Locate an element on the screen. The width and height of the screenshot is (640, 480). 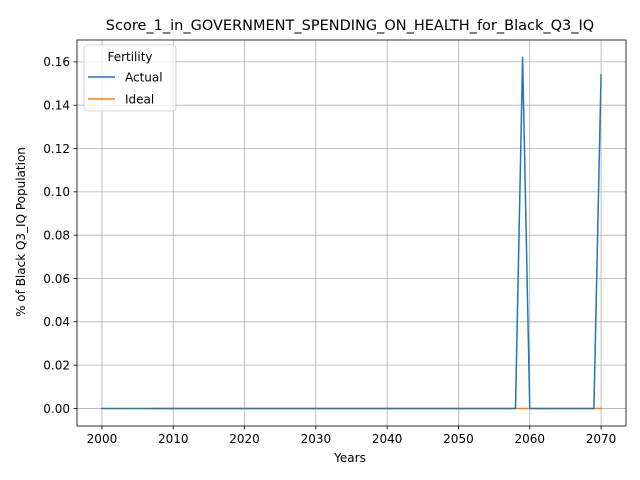
y-tick-label: 0.12 is located at coordinates (56, 149).